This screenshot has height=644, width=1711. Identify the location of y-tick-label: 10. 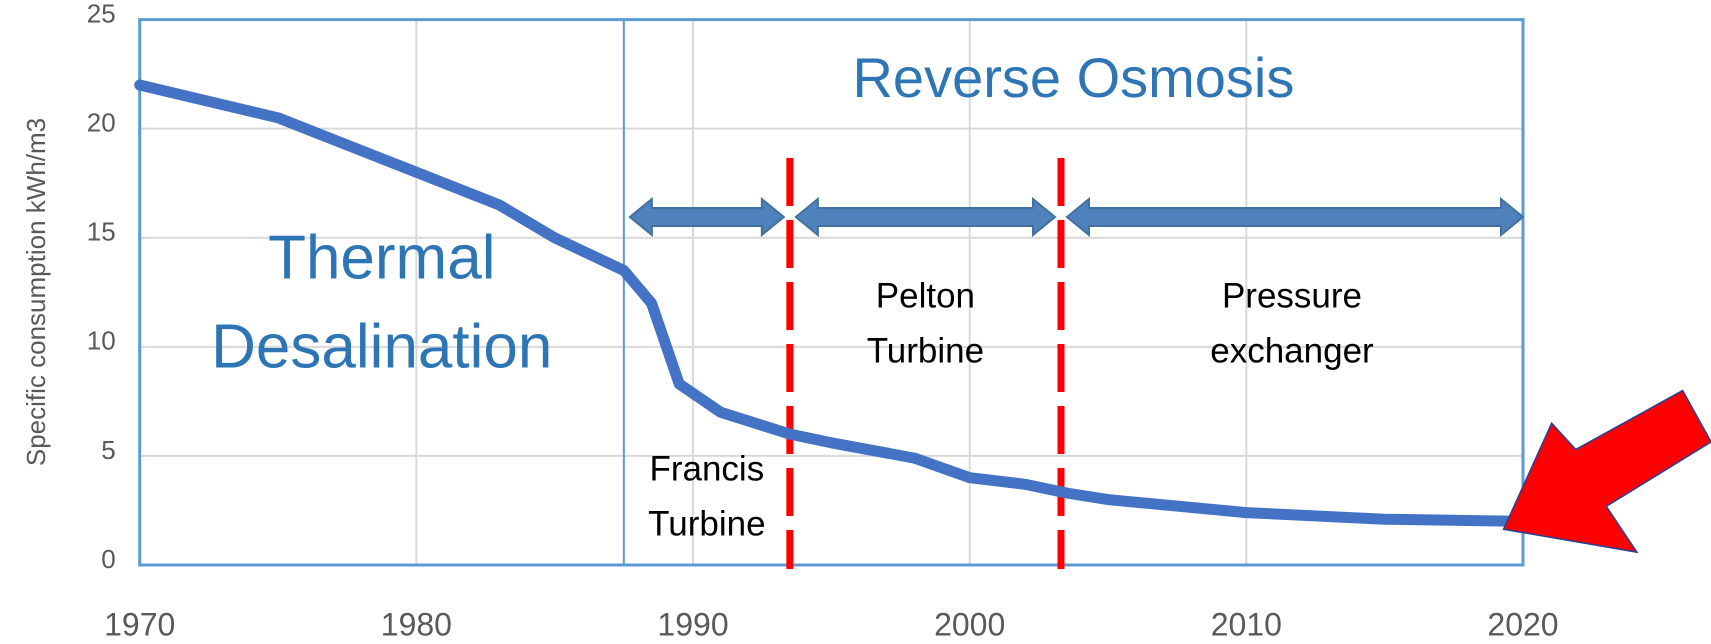
(101, 341).